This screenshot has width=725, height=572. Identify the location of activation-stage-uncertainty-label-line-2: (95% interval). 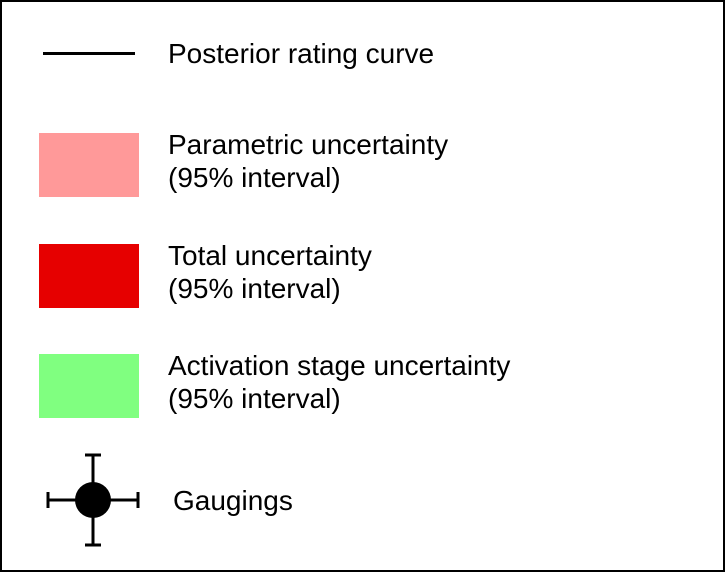
(254, 398).